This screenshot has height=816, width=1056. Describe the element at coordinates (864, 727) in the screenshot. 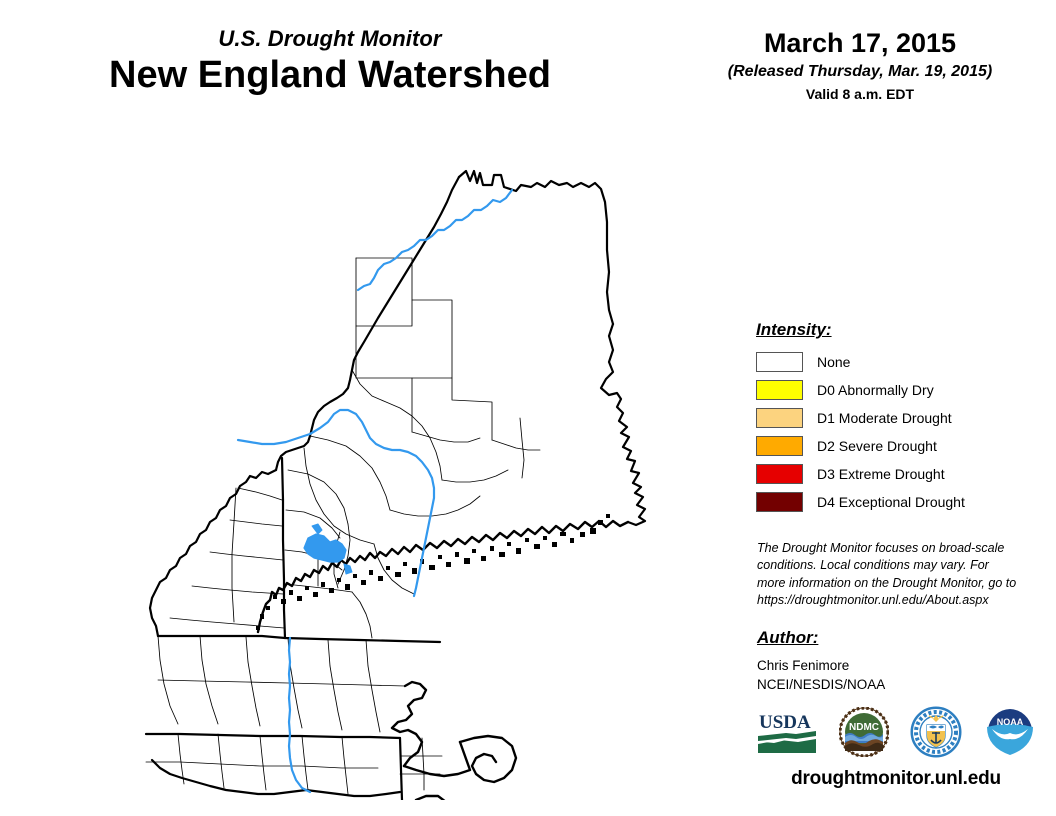

I see `svg-text: NDMC` at that location.